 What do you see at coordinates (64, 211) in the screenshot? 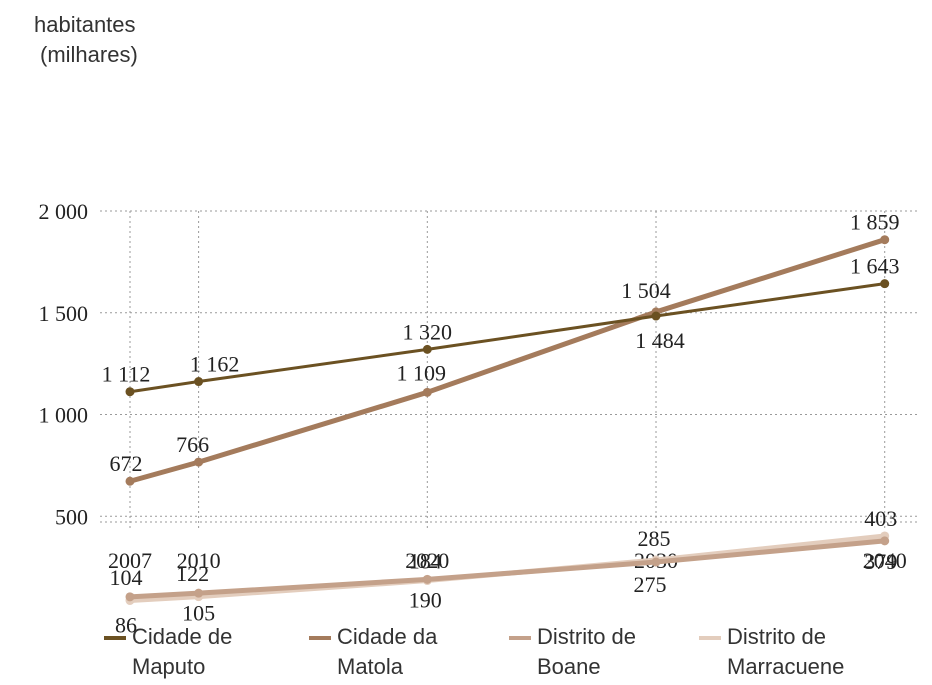
I see `y-tick-label-2000: 2 000` at bounding box center [64, 211].